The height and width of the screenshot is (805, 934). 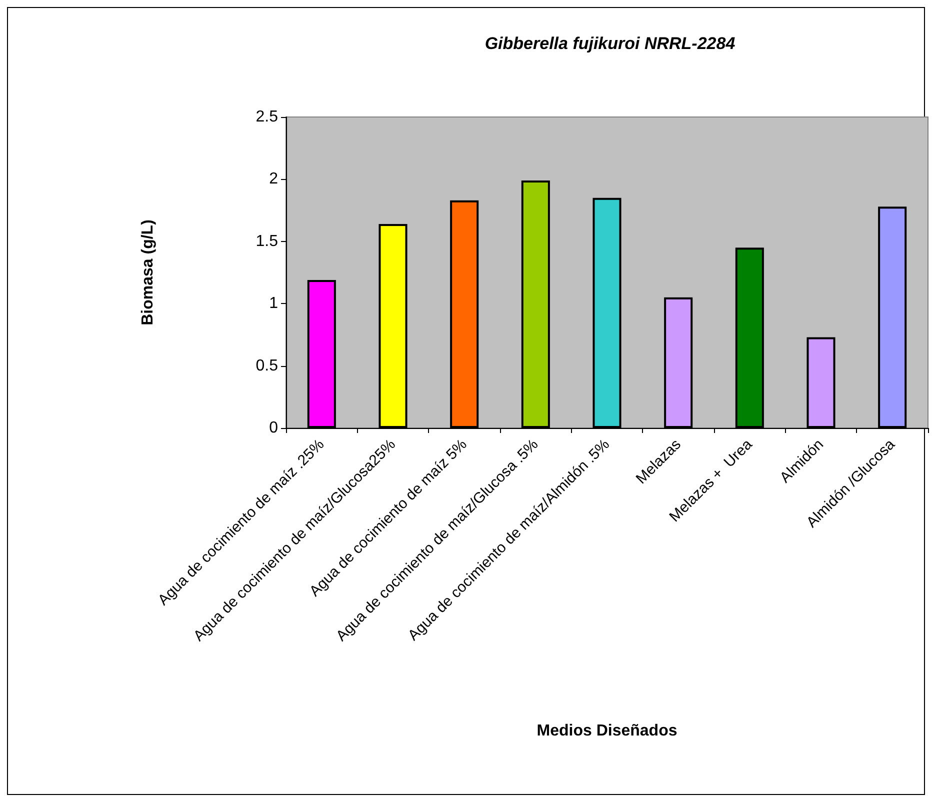 I want to click on x-axis-title: Medios Diseñados, so click(x=607, y=731).